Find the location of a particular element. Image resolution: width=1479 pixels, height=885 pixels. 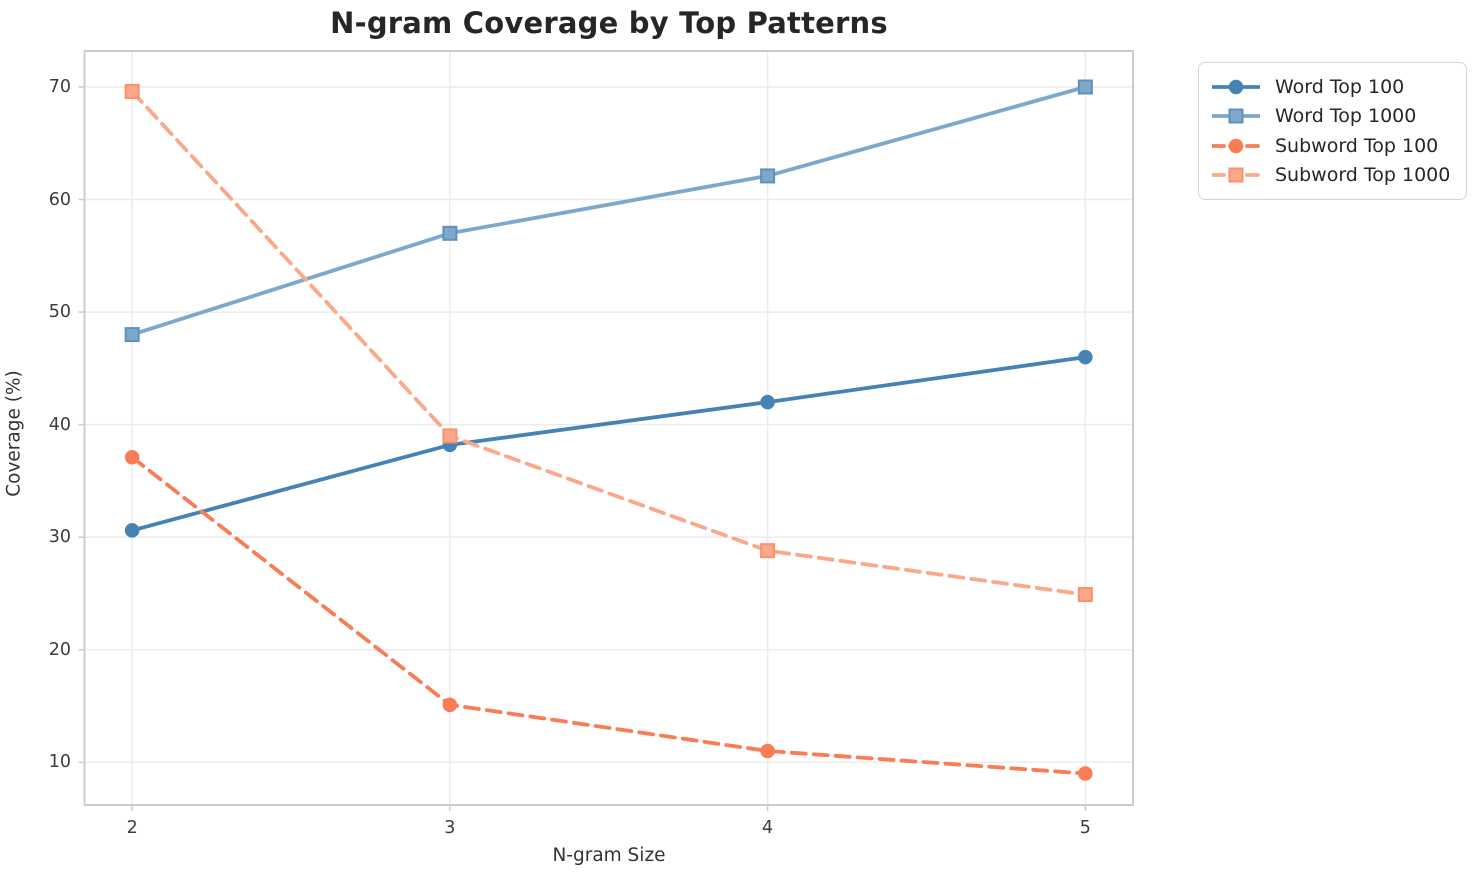

legend-label: Subword Top 1000 is located at coordinates (1363, 175).